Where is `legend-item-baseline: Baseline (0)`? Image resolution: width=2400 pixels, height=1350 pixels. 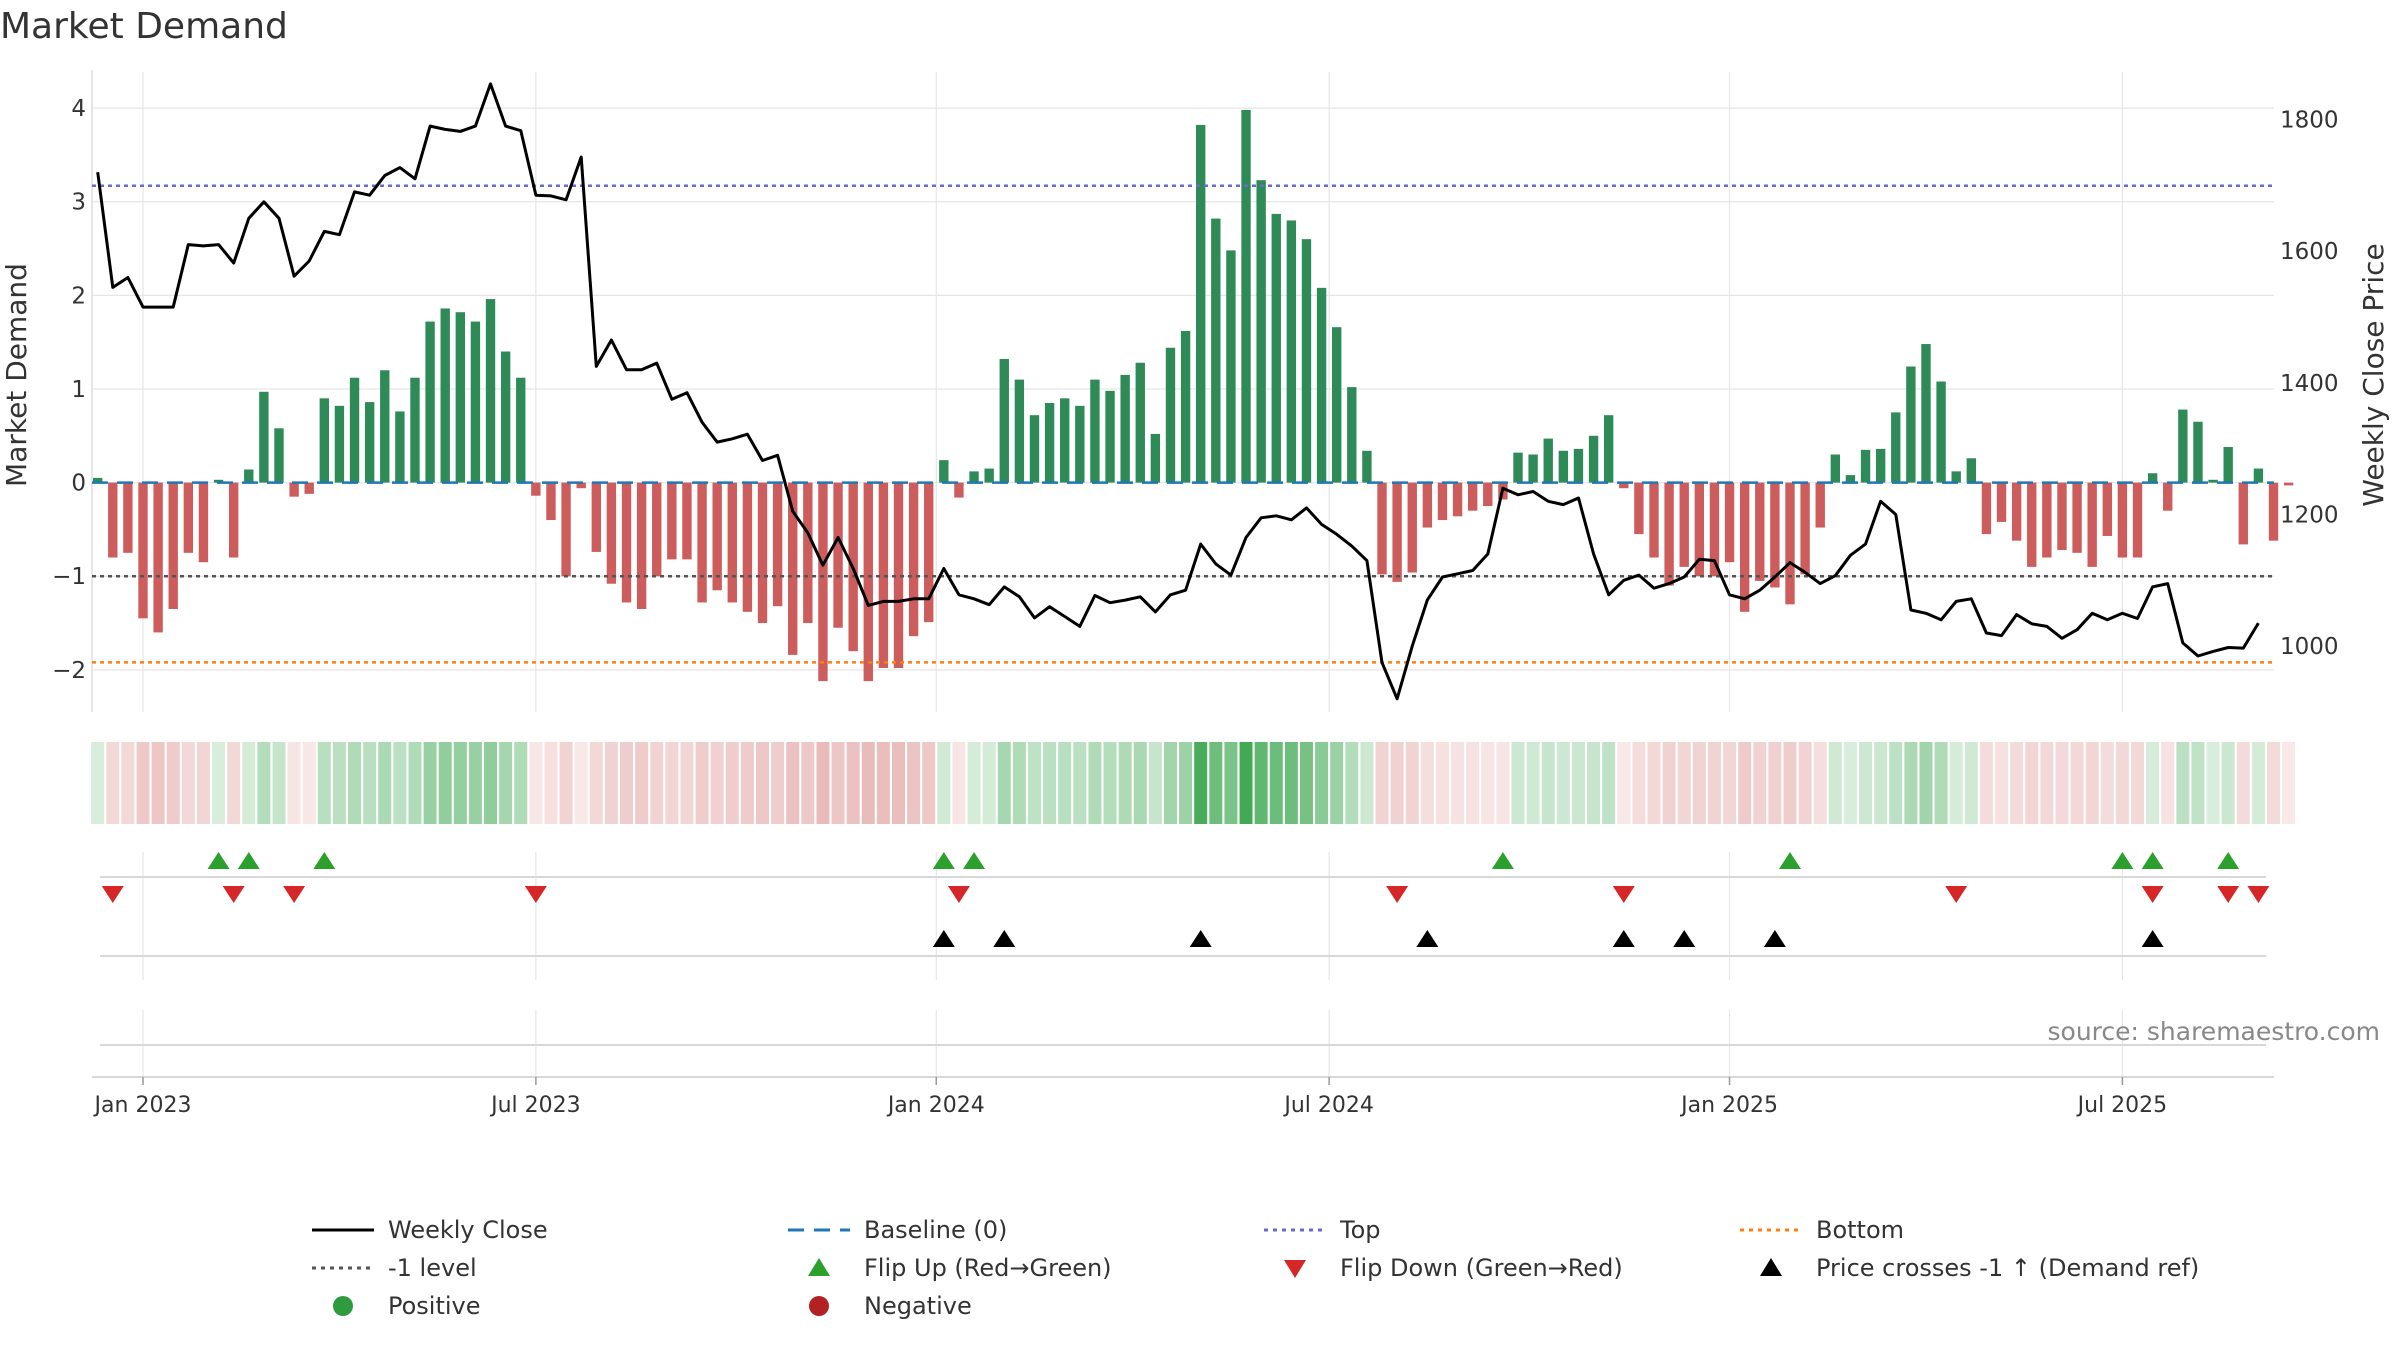
legend-item-baseline: Baseline (0) is located at coordinates (896, 1230).